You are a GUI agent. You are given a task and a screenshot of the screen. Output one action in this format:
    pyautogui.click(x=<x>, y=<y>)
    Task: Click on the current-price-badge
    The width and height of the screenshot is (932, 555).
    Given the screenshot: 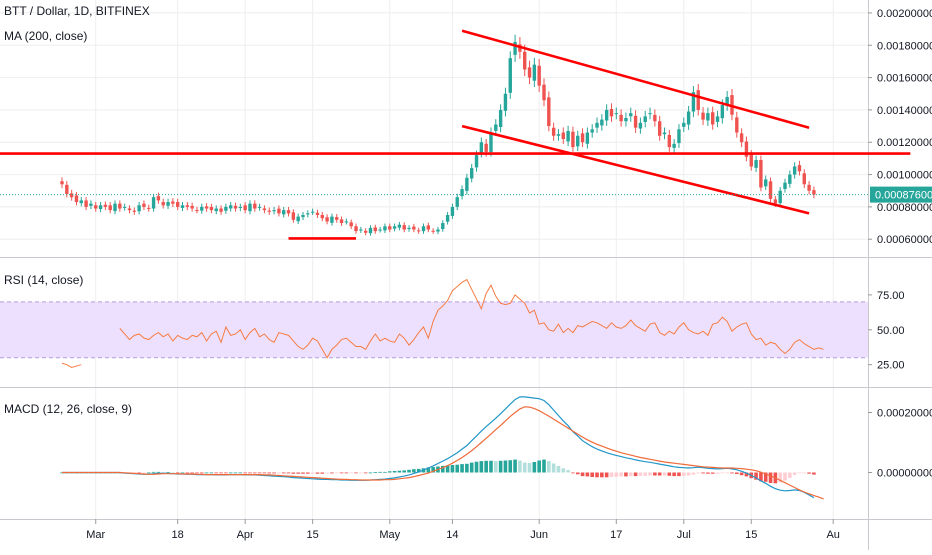 What is the action you would take?
    pyautogui.click(x=901, y=194)
    